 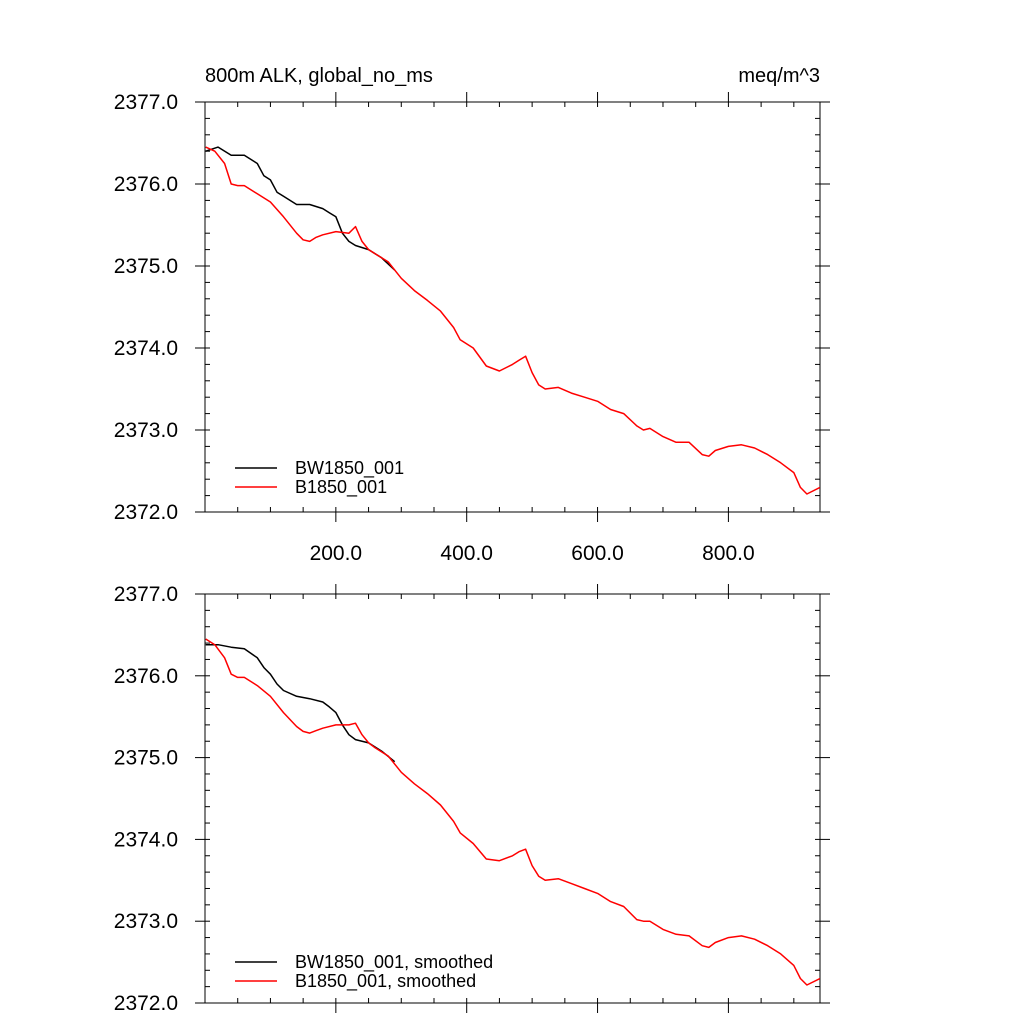 What do you see at coordinates (319, 76) in the screenshot?
I see `chart-title-left: 800m ALK, global_no_ms` at bounding box center [319, 76].